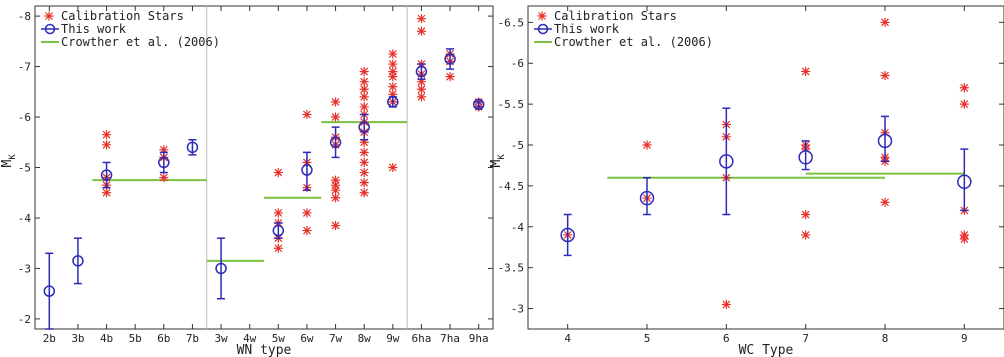 This screenshot has height=357, width=1004. Describe the element at coordinates (615, 16) in the screenshot. I see `legend-label-calibration: Calibration Stars` at that location.